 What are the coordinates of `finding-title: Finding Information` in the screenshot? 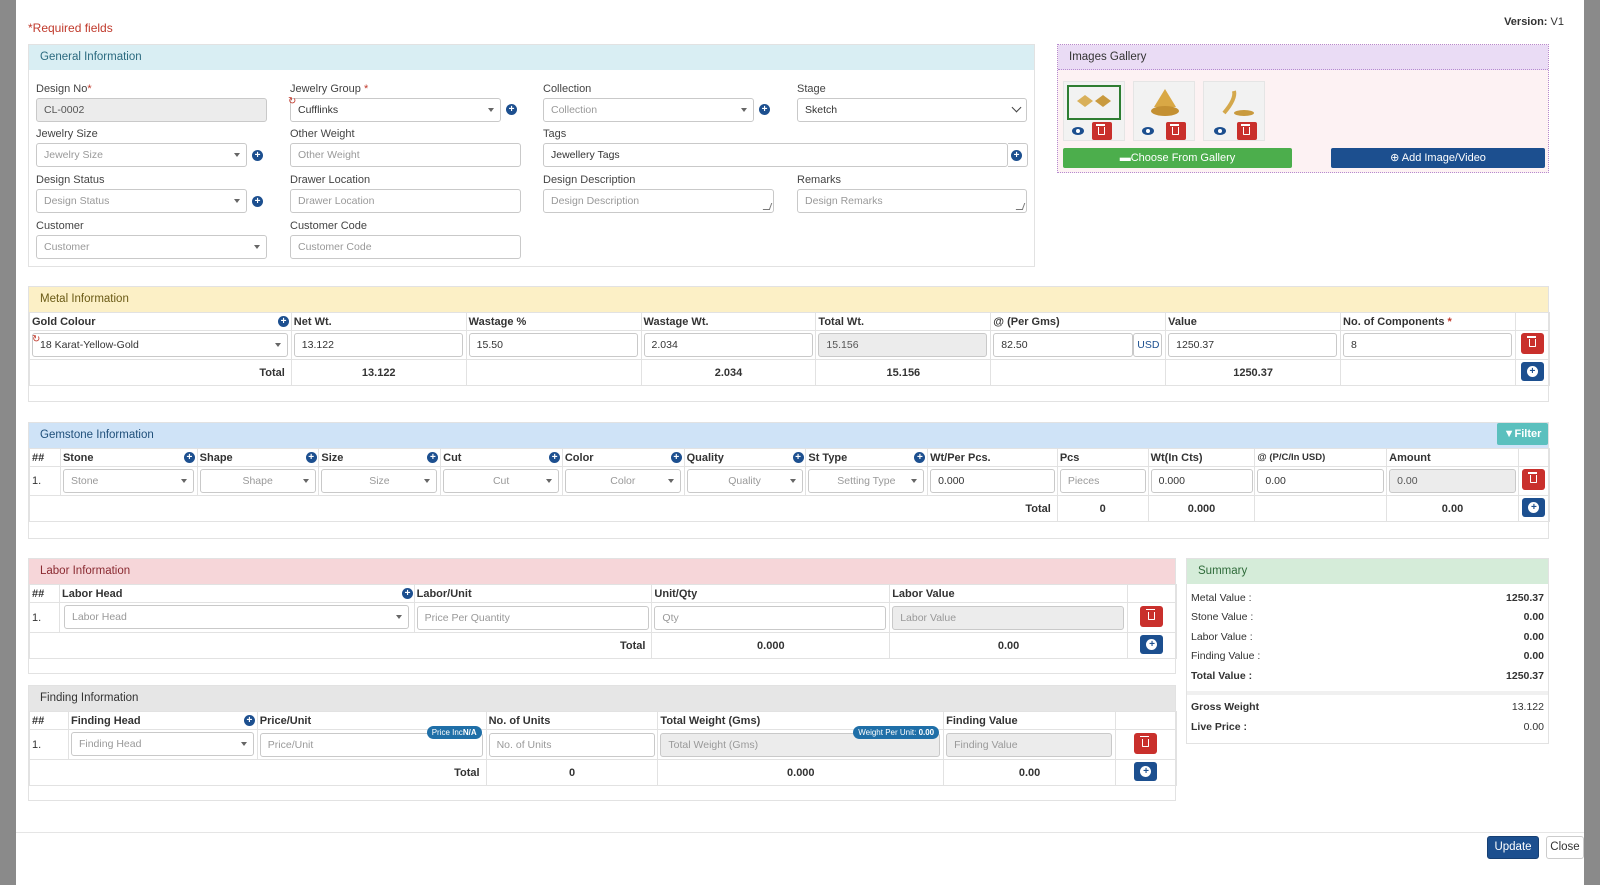 It's located at (602, 698).